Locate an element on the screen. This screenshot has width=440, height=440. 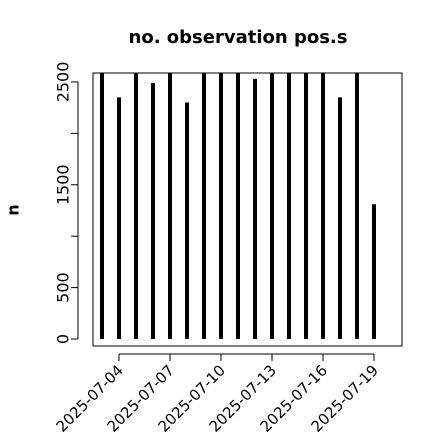
y-tick-label: 500 is located at coordinates (63, 287).